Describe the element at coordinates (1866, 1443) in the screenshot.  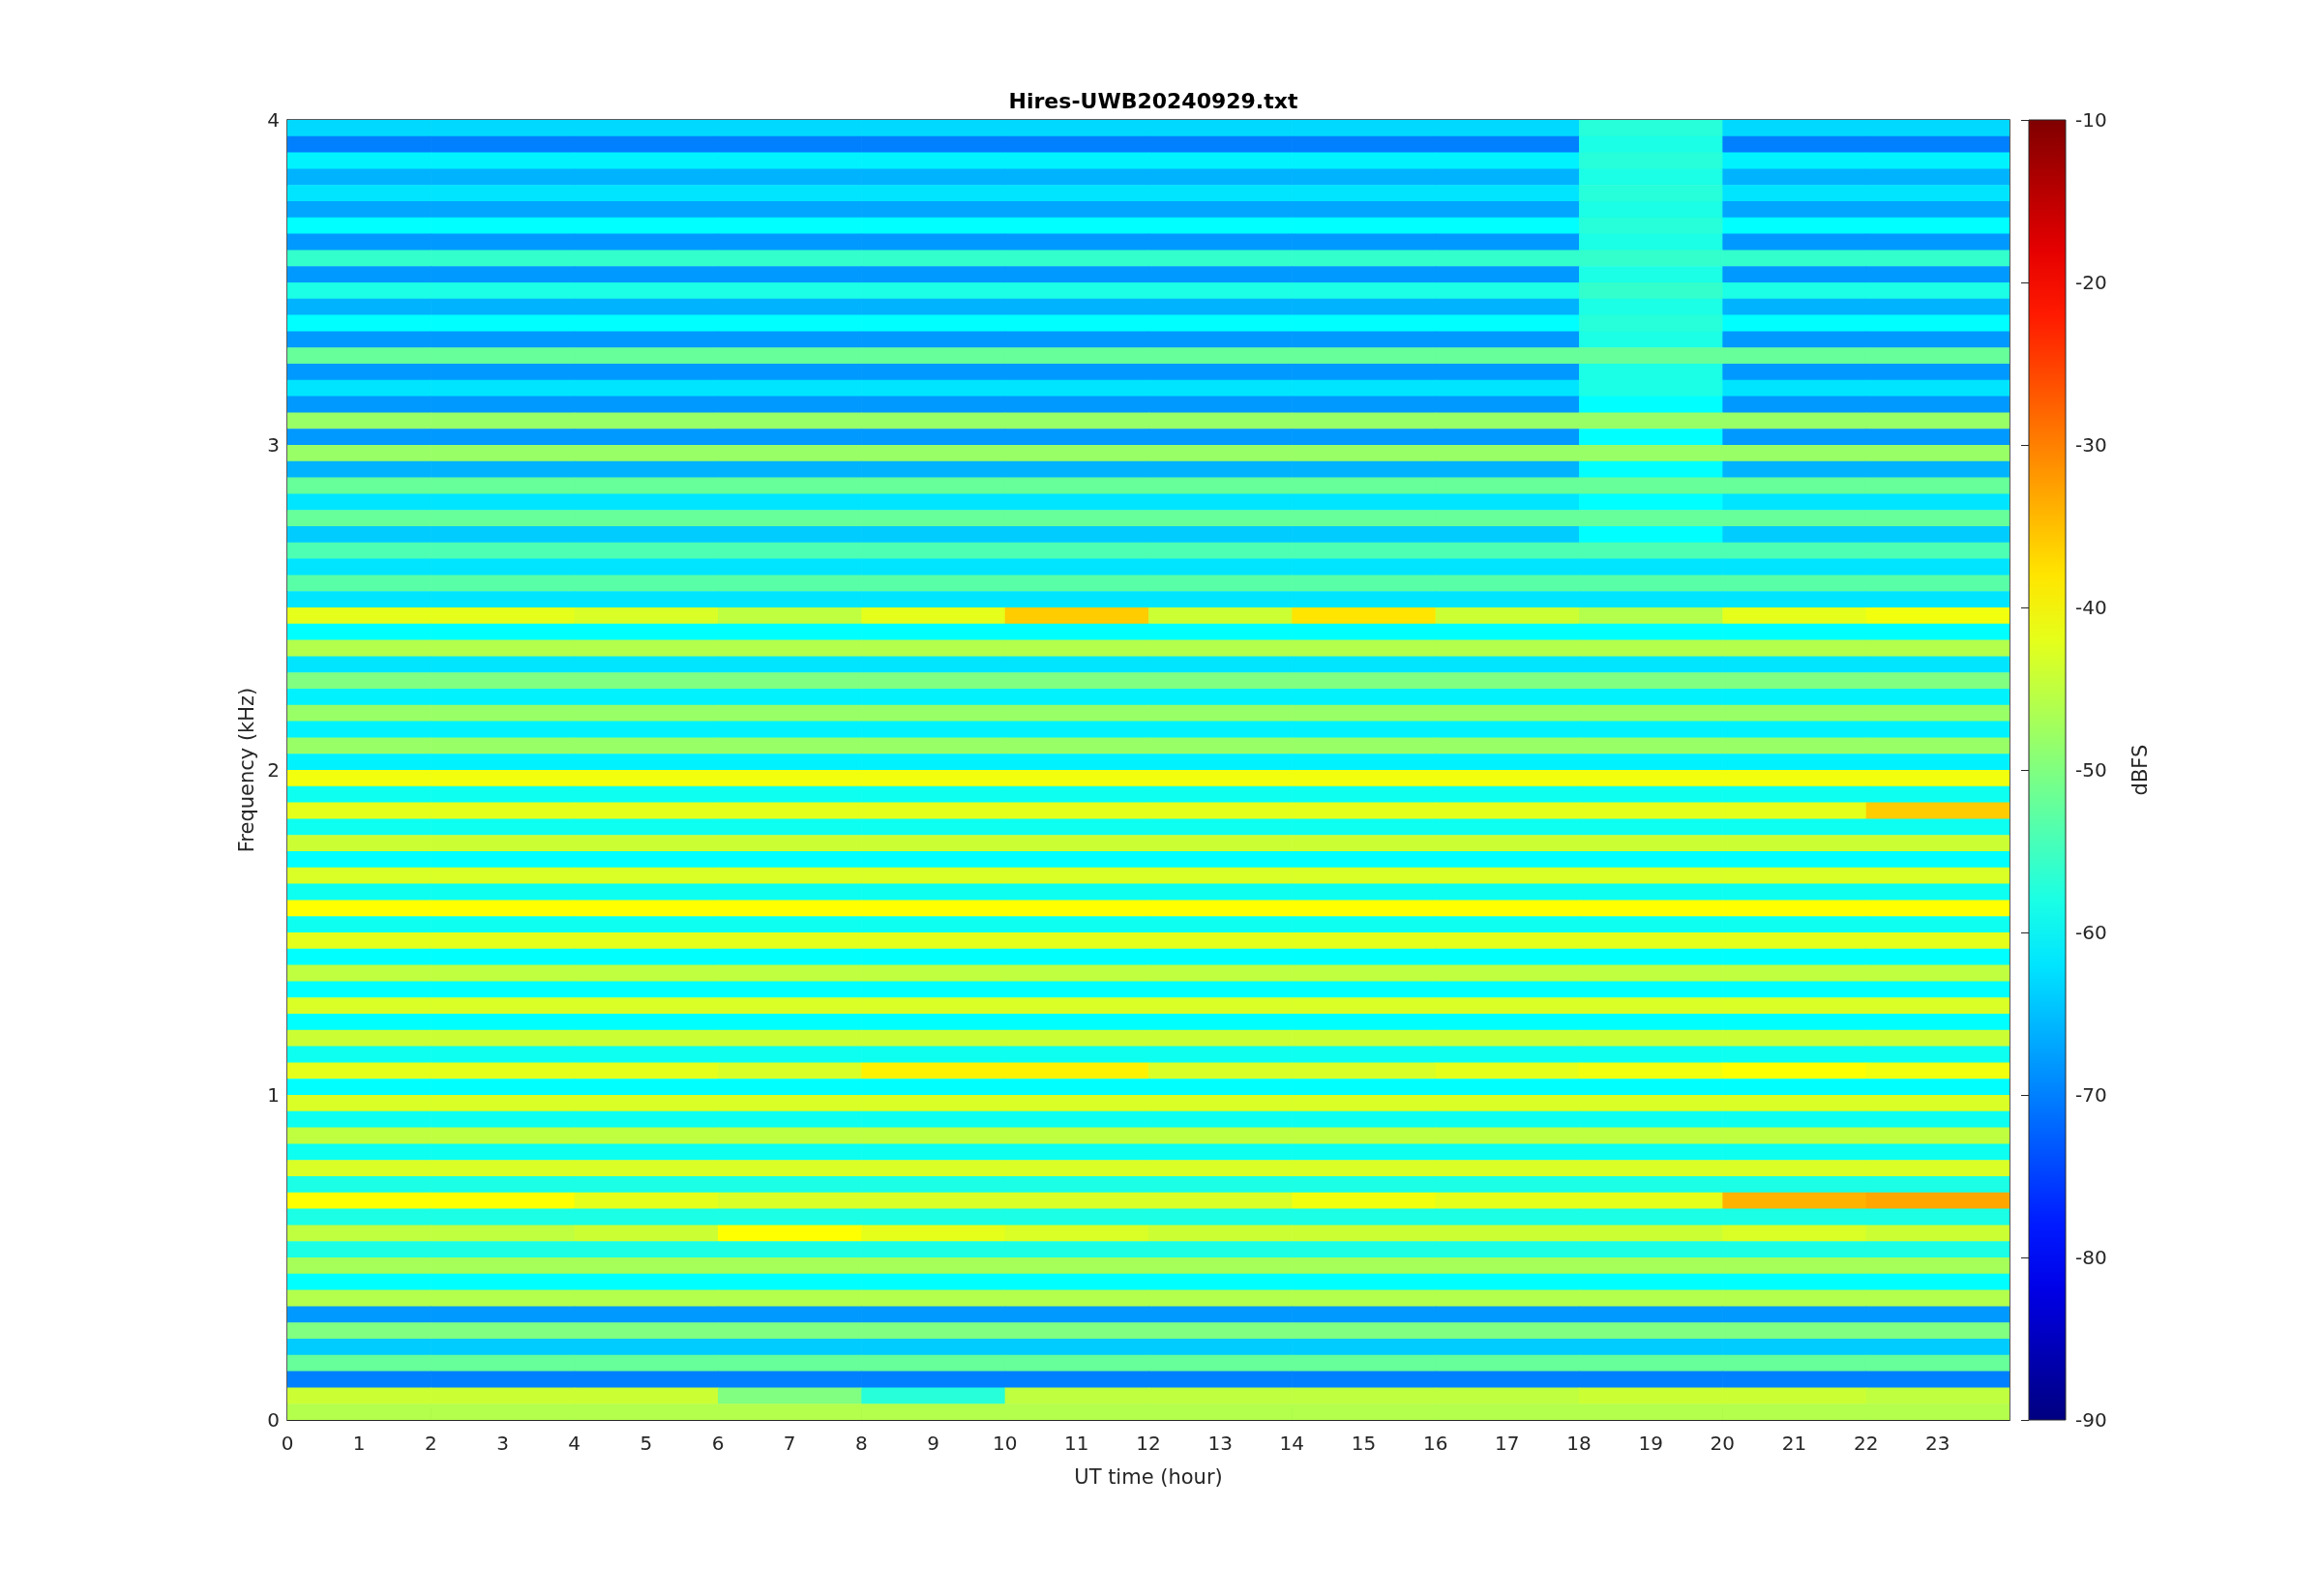
I see `x-tick-label: 22` at that location.